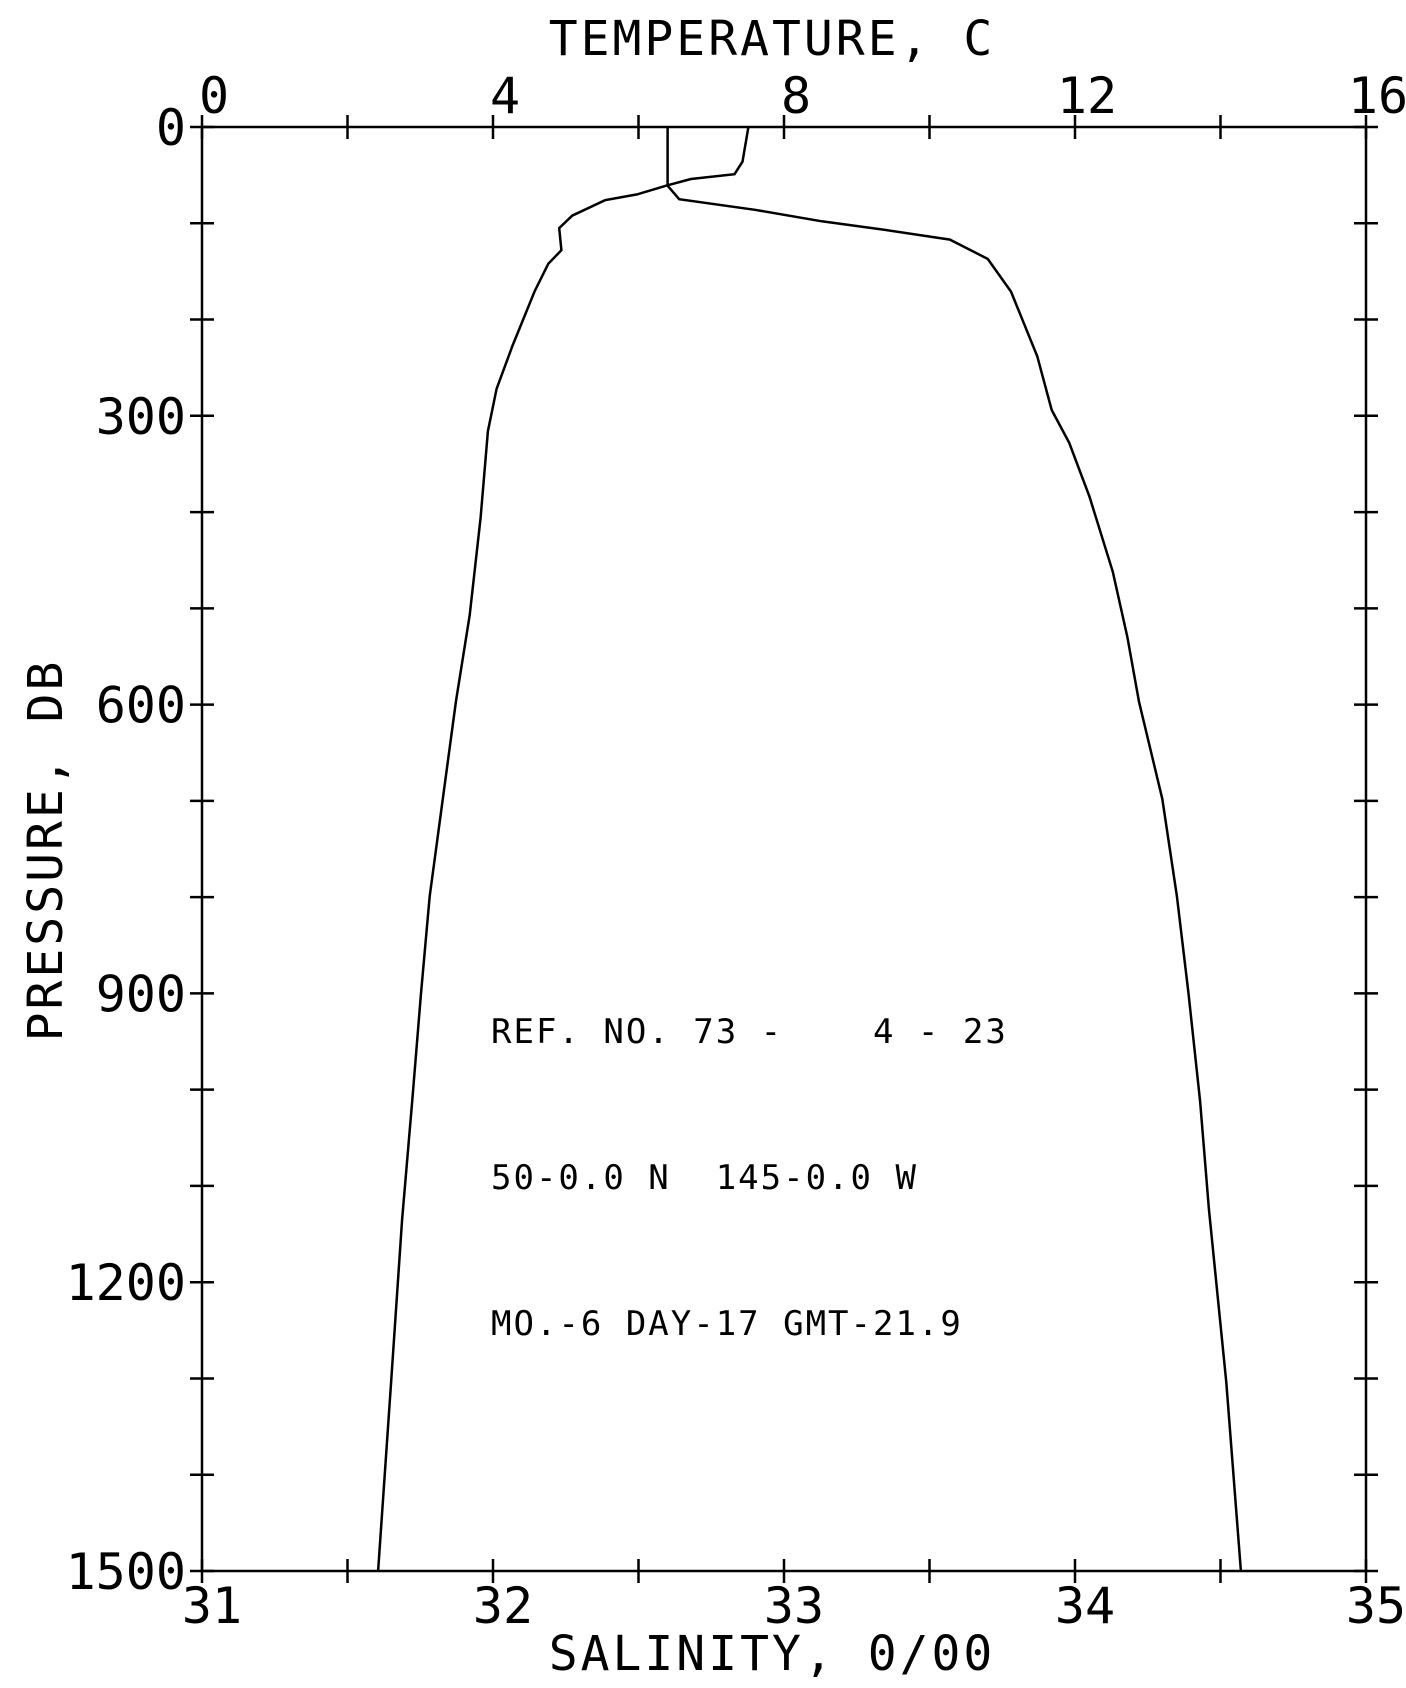  Describe the element at coordinates (505, 96) in the screenshot. I see `x-tick-label: 4` at that location.